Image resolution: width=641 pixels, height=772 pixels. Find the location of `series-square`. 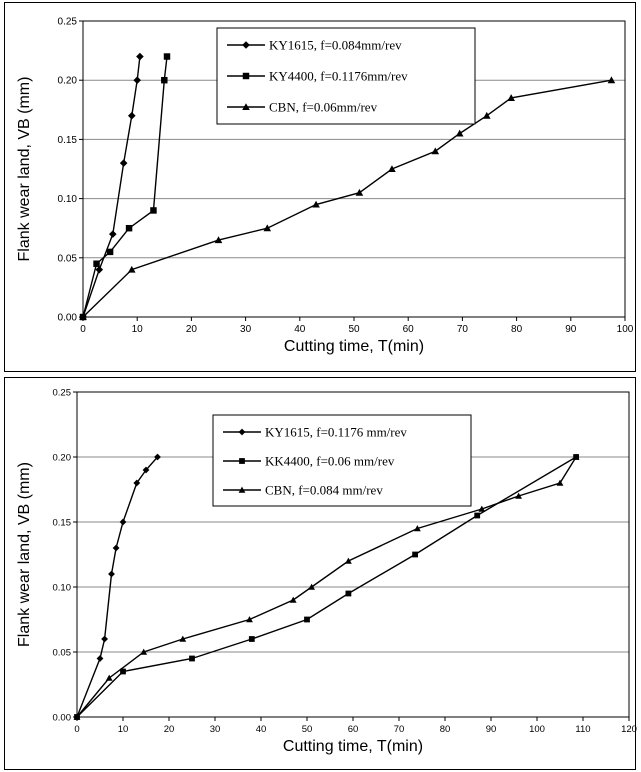

series-square is located at coordinates (125, 187).